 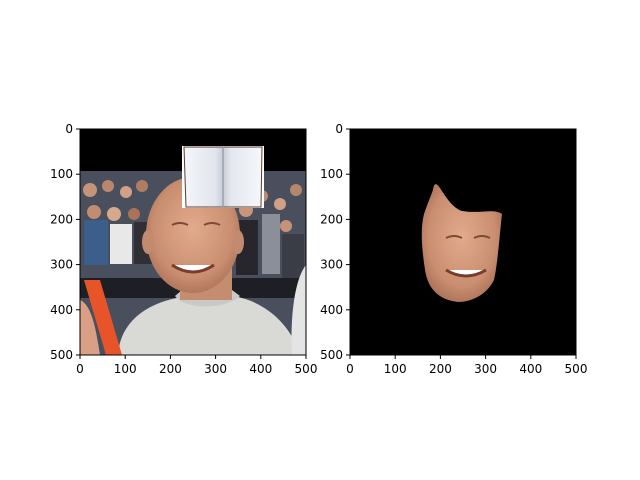 I want to click on right-y-tick-label: 200, so click(x=331, y=219).